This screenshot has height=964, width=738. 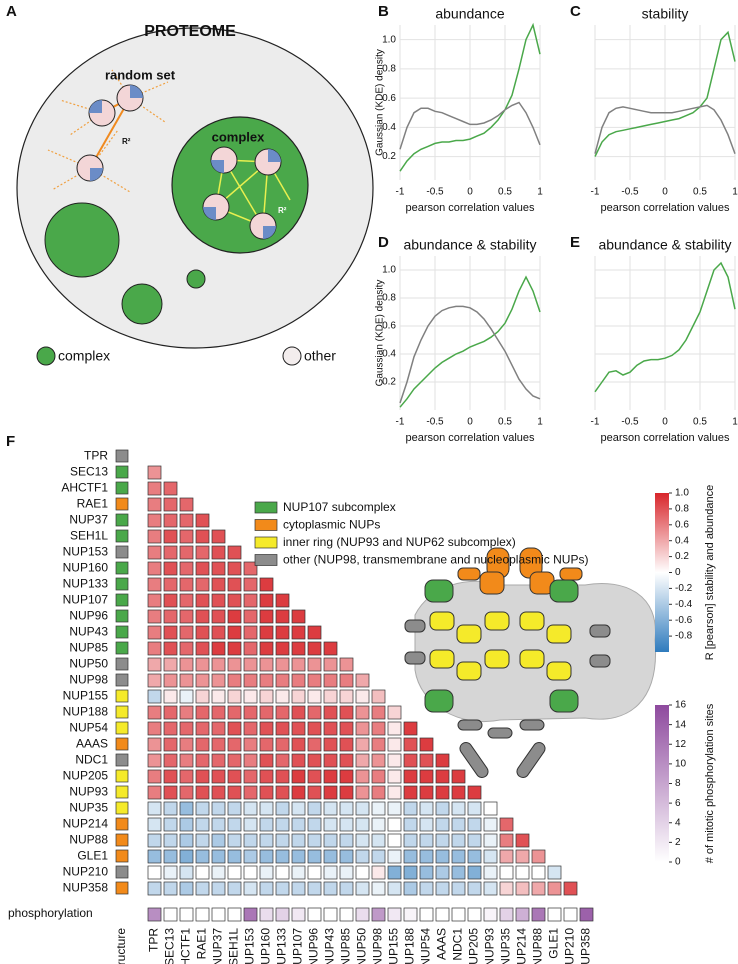 What do you see at coordinates (362, 946) in the screenshot?
I see `column-label: NUP50` at bounding box center [362, 946].